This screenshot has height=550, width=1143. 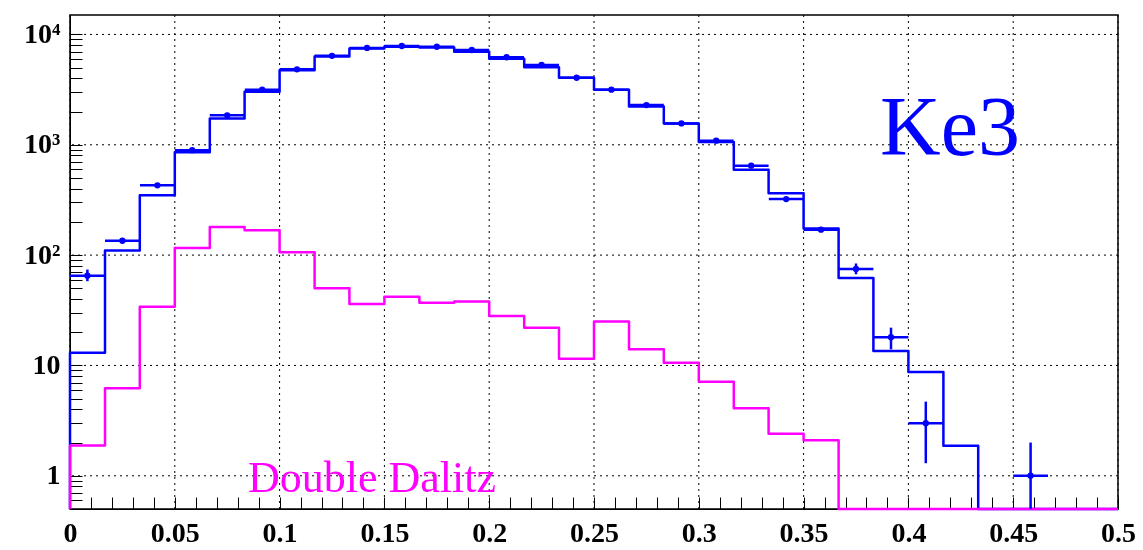 What do you see at coordinates (1118, 532) in the screenshot?
I see `x-tick-label: 0.5` at bounding box center [1118, 532].